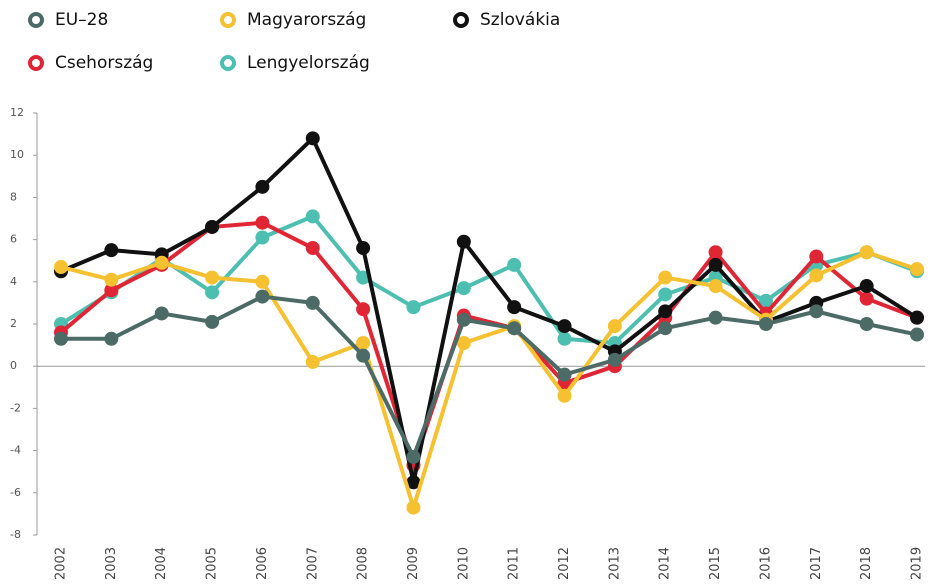 The image size is (929, 586). Describe the element at coordinates (13, 281) in the screenshot. I see `y-tick-label: 4` at that location.